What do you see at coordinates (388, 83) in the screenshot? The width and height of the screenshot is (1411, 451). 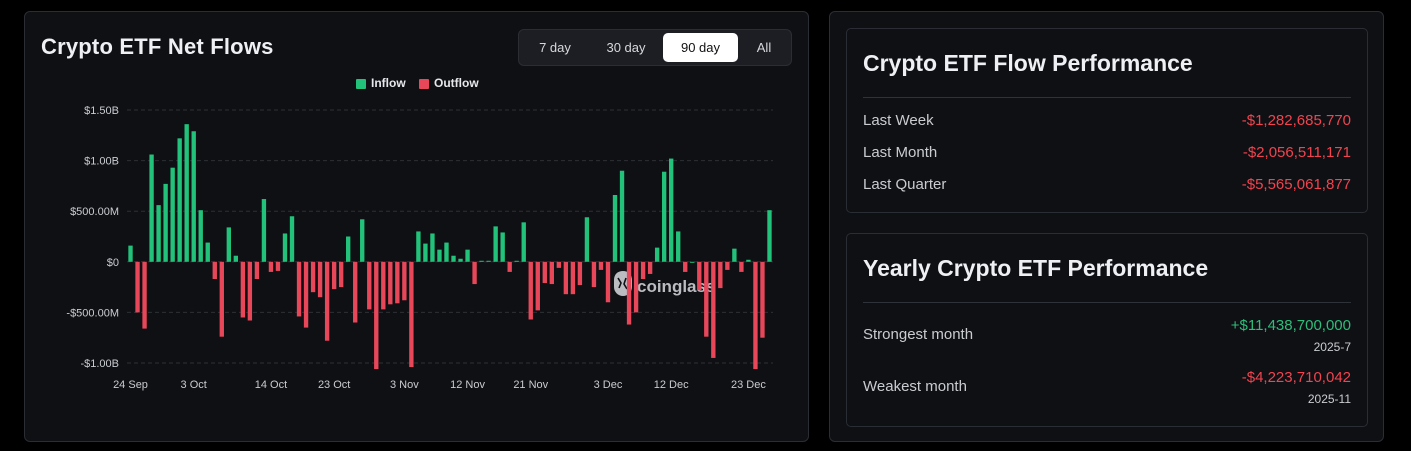 I see `legend-inflow-label: Inflow` at bounding box center [388, 83].